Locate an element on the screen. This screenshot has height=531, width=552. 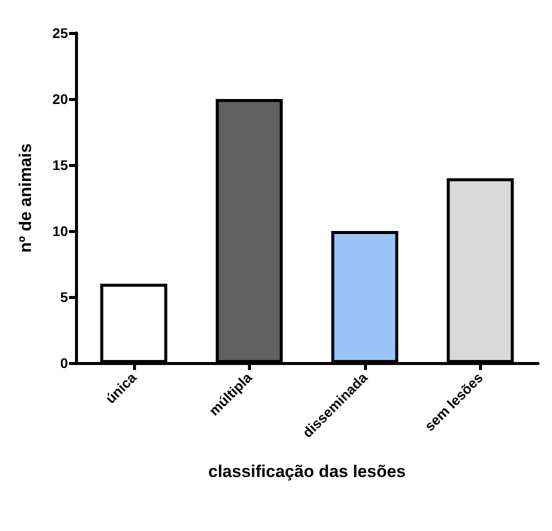
y-tick-label: 25 is located at coordinates (60, 33).